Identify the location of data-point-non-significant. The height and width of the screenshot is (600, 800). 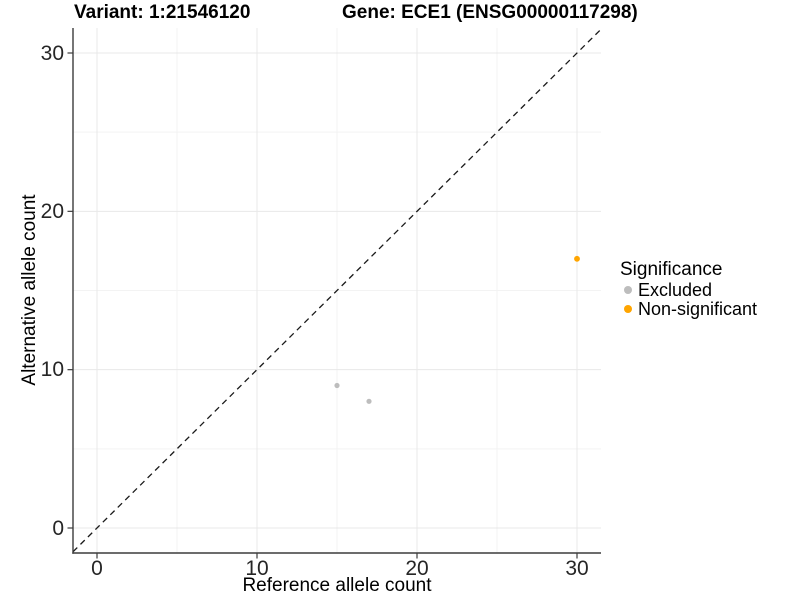
(577, 258).